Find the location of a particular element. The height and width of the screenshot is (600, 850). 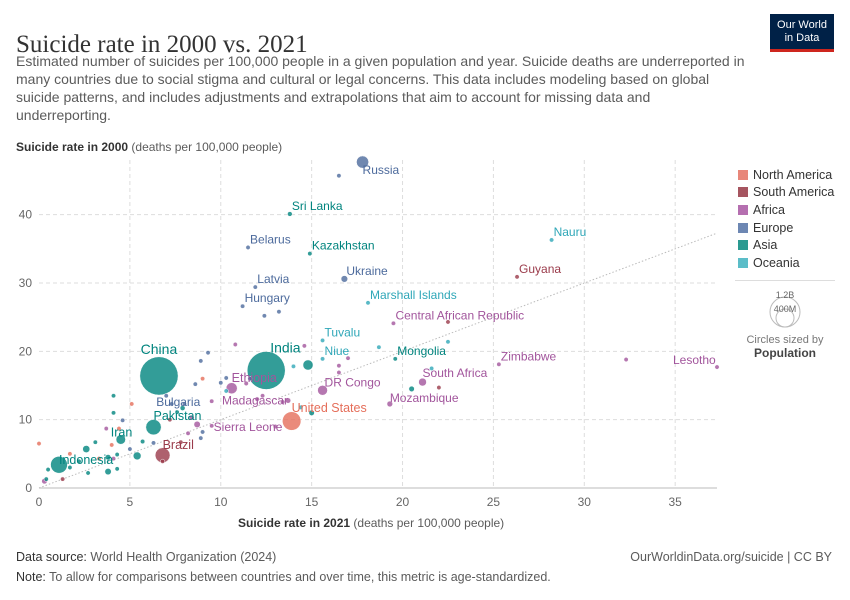

legend-item-africa: Africa is located at coordinates (786, 210).